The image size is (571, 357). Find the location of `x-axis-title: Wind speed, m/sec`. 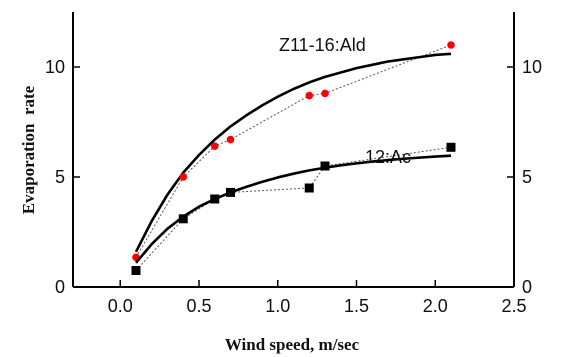

x-axis-title: Wind speed, m/sec is located at coordinates (292, 344).